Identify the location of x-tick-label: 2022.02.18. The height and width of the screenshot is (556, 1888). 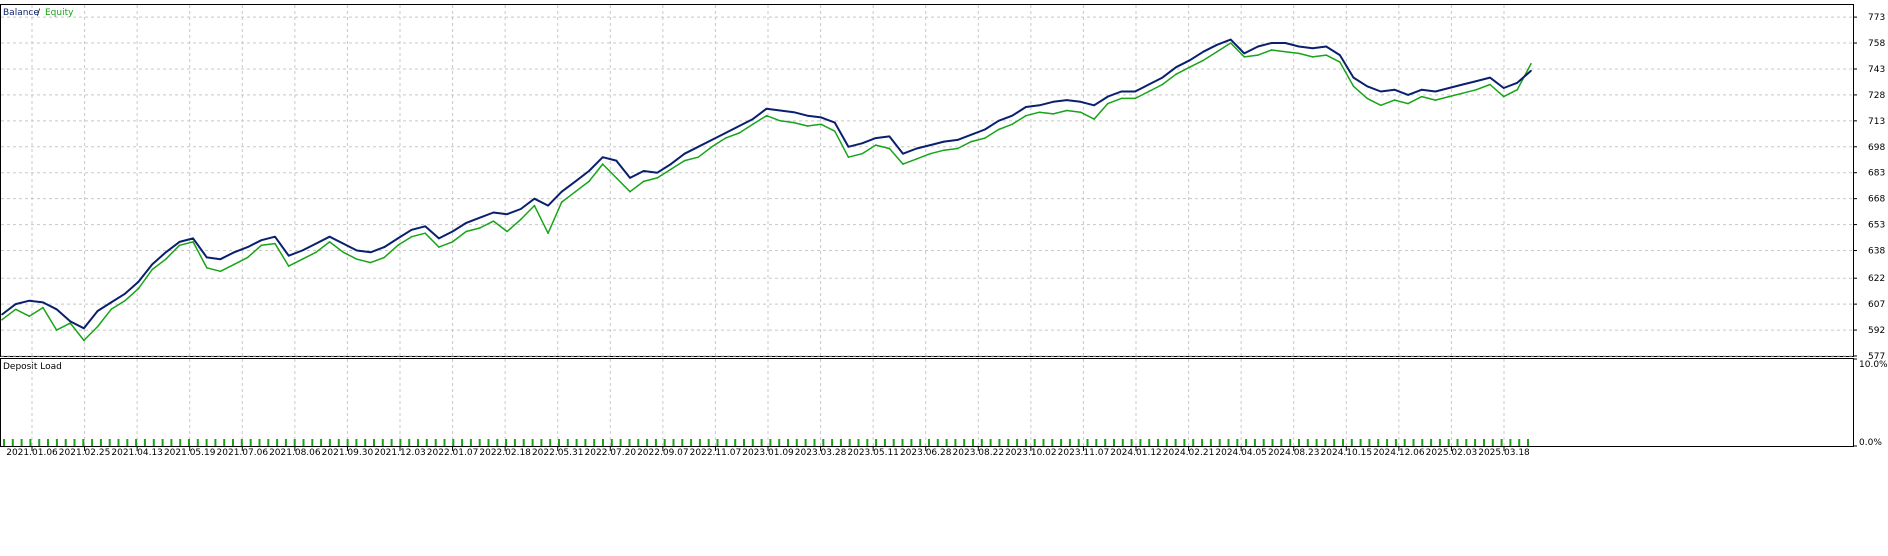
(505, 453).